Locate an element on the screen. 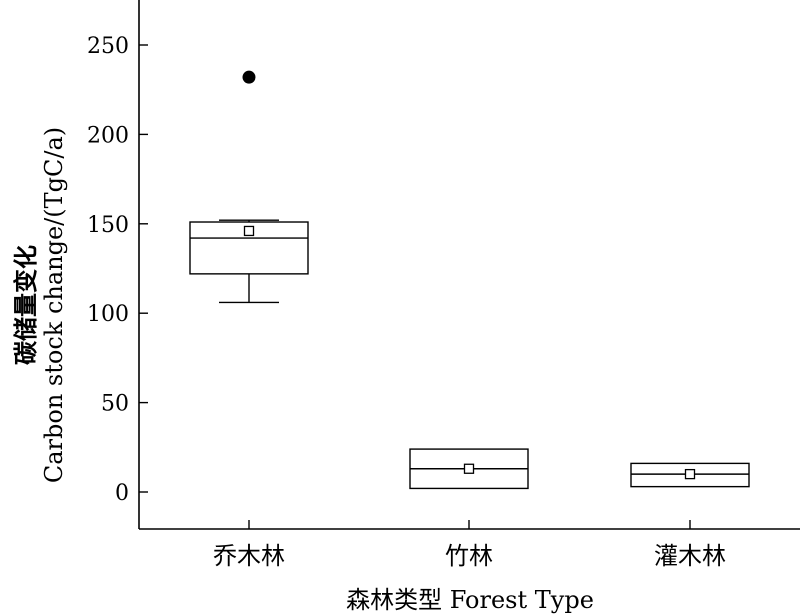 The width and height of the screenshot is (800, 616). y-axis-title-chinese: 碳储量变化 is located at coordinates (25, 305).